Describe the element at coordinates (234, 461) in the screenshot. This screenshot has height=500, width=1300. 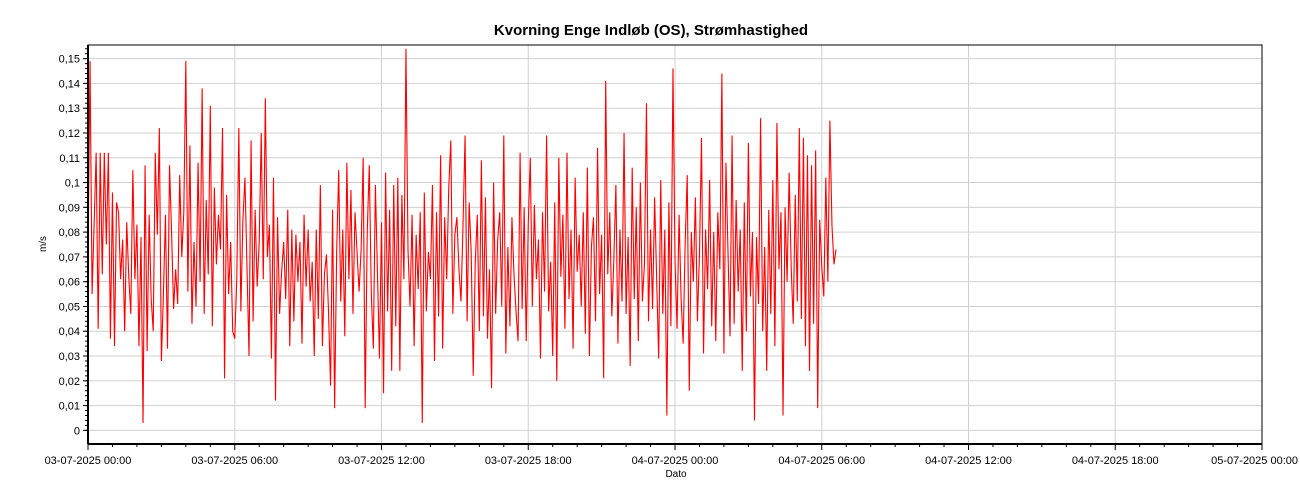
I see `x-tick-label: 03-07-2025 06:00` at that location.